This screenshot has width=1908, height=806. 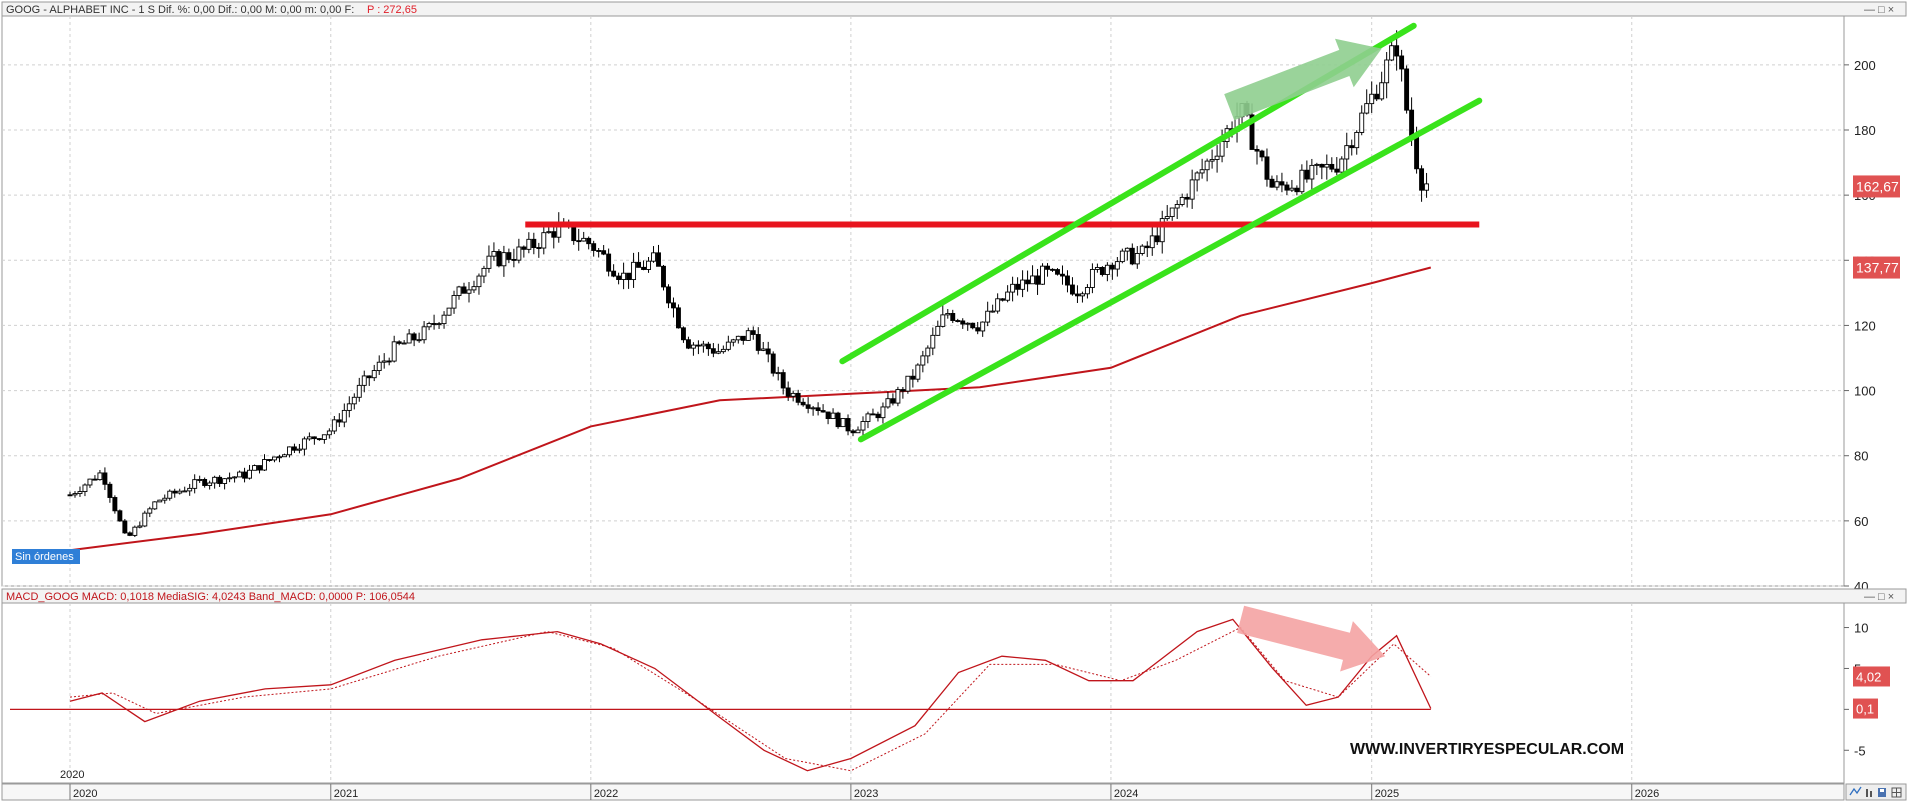 I want to click on bar-chart-icon, so click(x=1869, y=793).